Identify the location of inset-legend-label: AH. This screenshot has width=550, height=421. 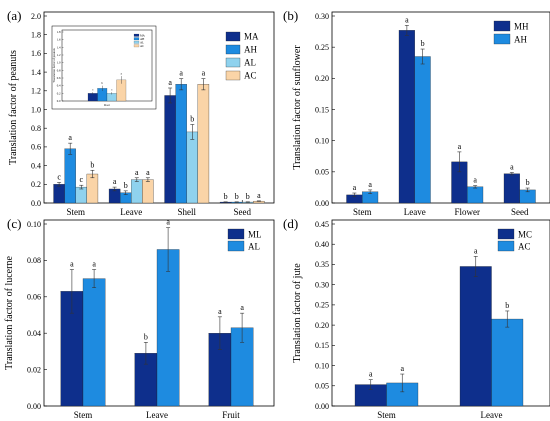
(142, 39).